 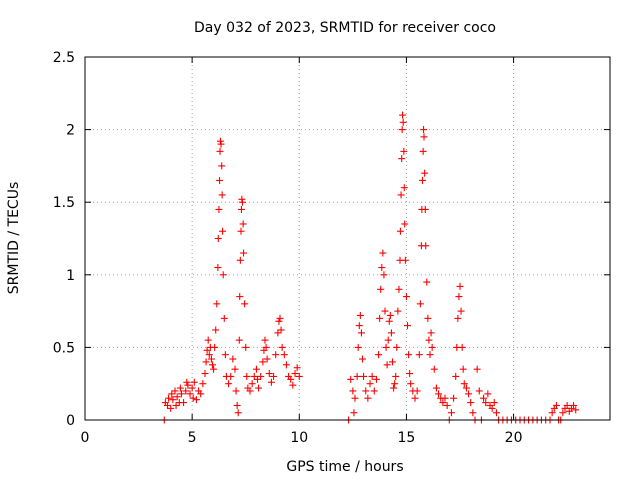 What do you see at coordinates (299, 438) in the screenshot?
I see `x-tick-label: 10` at bounding box center [299, 438].